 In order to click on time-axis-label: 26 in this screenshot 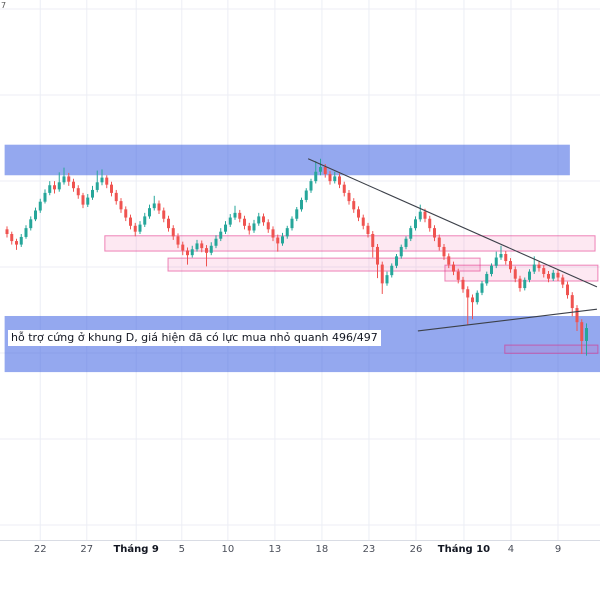, I will do `click(416, 549)`.